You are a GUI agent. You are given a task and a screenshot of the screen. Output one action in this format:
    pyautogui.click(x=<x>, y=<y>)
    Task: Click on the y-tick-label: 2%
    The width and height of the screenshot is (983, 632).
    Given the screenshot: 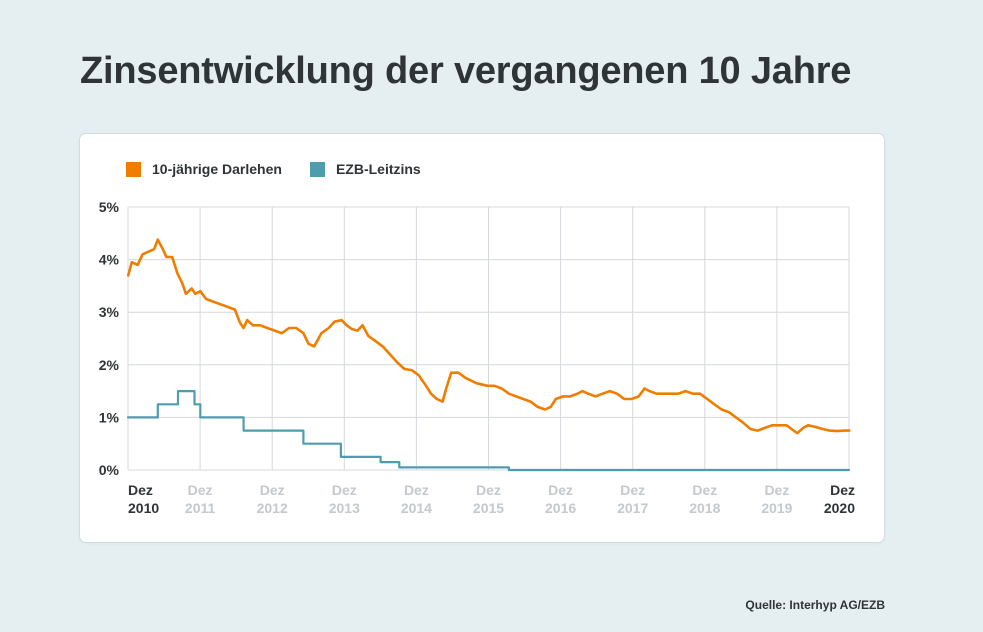 What is the action you would take?
    pyautogui.click(x=109, y=365)
    